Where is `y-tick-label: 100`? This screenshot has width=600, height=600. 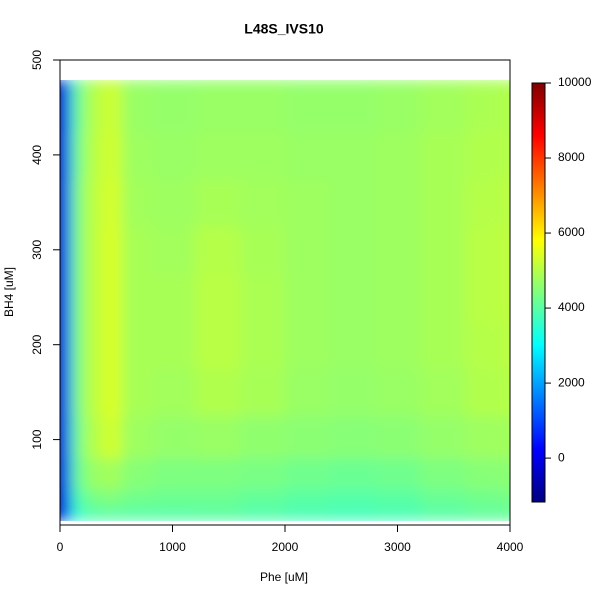
y-tick-label: 100 is located at coordinates (37, 439).